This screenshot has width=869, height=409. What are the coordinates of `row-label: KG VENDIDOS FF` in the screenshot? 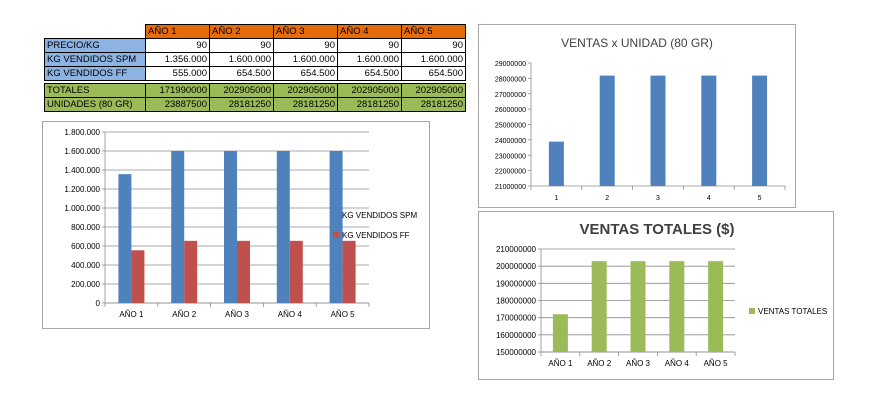 It's located at (95, 73).